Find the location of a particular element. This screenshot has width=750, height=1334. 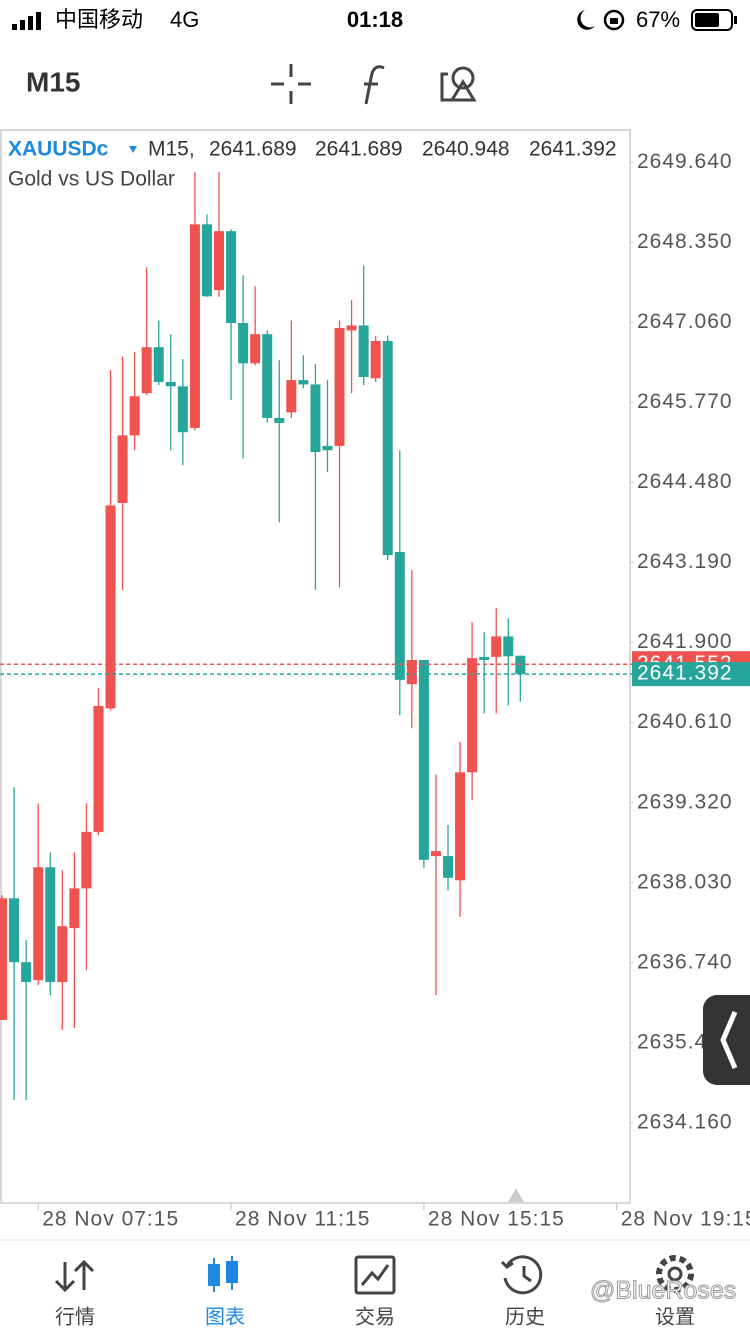

symbol: XAUUSDc is located at coordinates (58, 149).